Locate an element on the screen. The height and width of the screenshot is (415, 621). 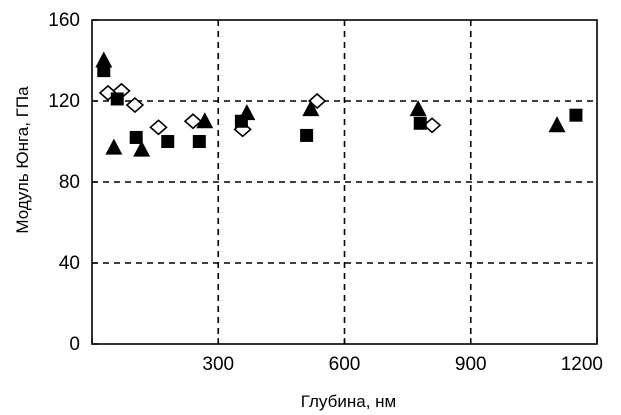
x-tick-label: 300 is located at coordinates (218, 364).